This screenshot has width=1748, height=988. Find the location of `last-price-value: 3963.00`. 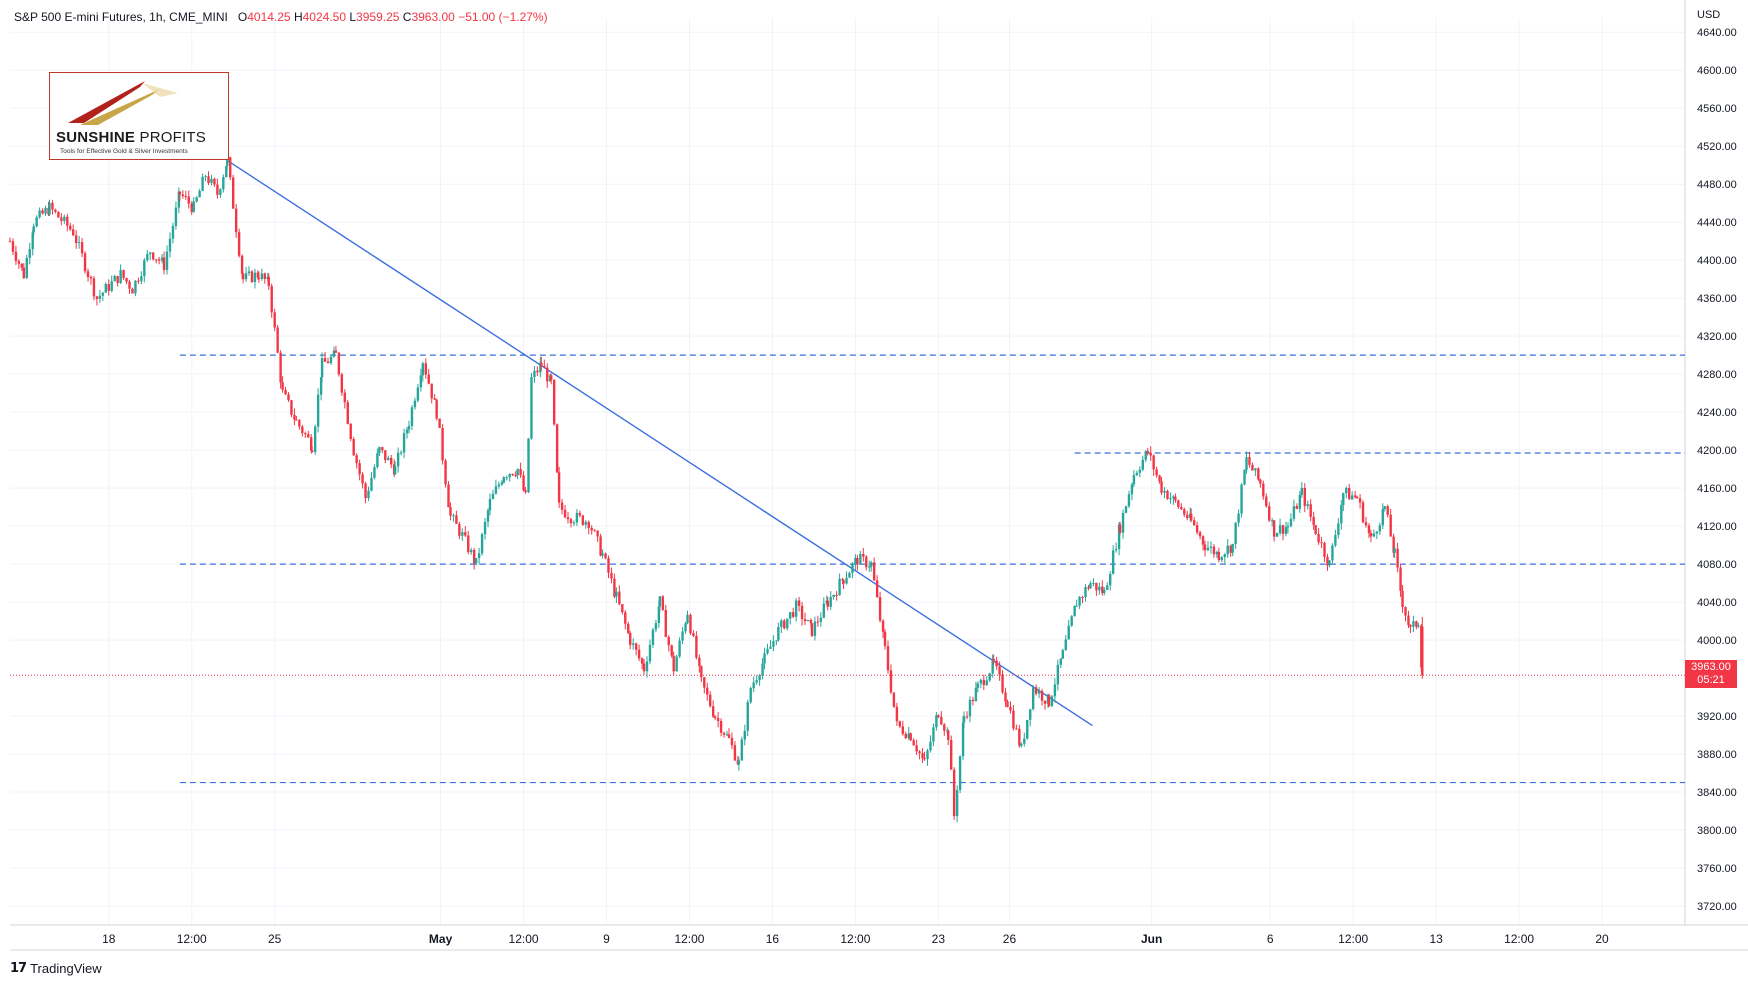

last-price-value: 3963.00 is located at coordinates (1711, 667).